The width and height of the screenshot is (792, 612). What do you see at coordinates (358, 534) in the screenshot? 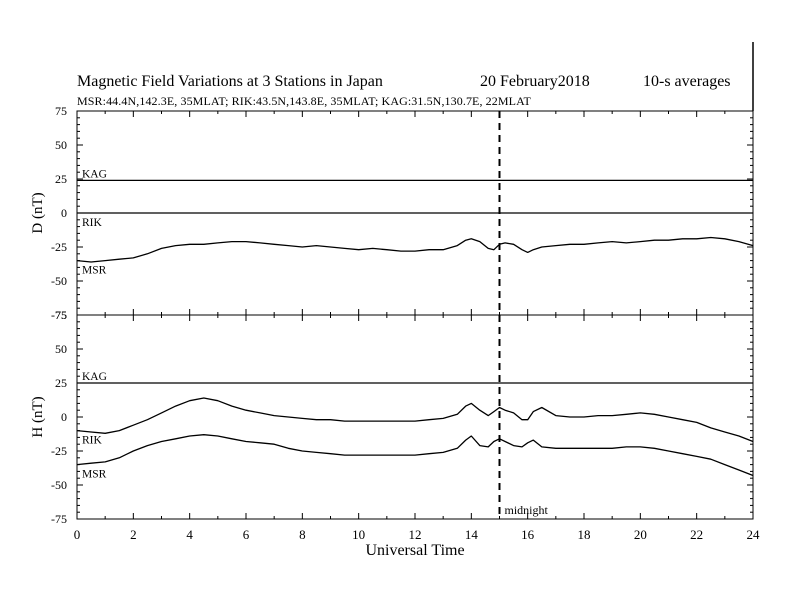
I see `x-tick-label: 10` at bounding box center [358, 534].